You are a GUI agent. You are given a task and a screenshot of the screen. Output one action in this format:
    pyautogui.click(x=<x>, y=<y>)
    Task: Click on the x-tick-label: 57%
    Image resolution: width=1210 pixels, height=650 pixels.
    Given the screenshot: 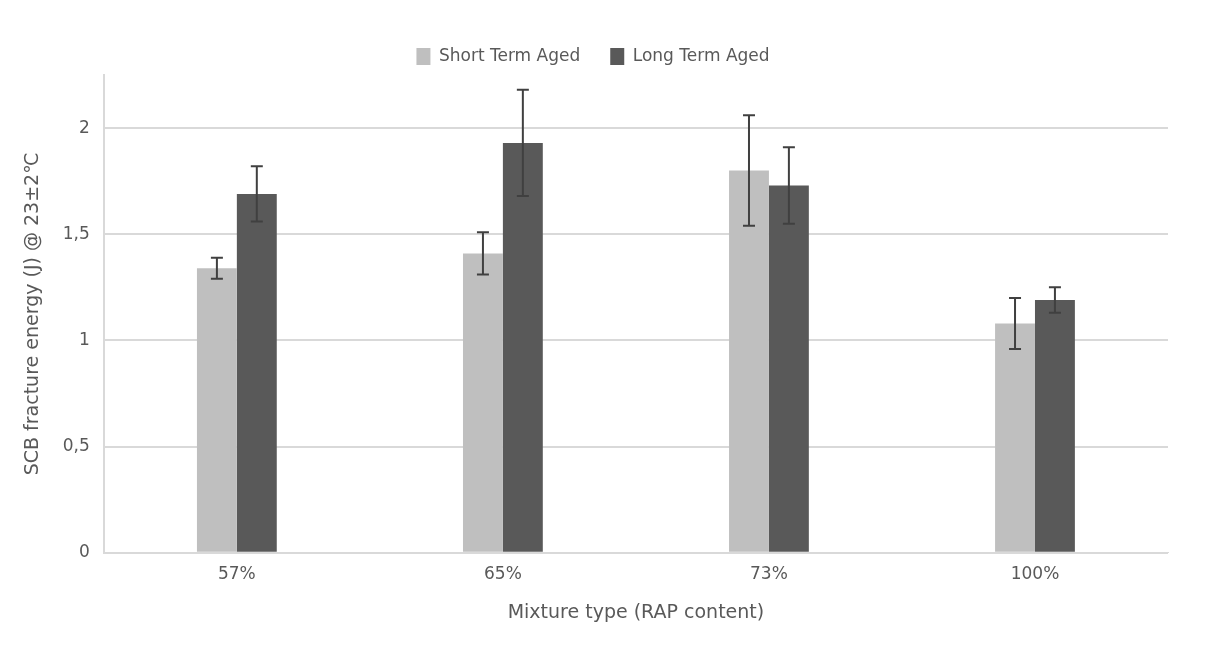 What is the action you would take?
    pyautogui.click(x=236, y=573)
    